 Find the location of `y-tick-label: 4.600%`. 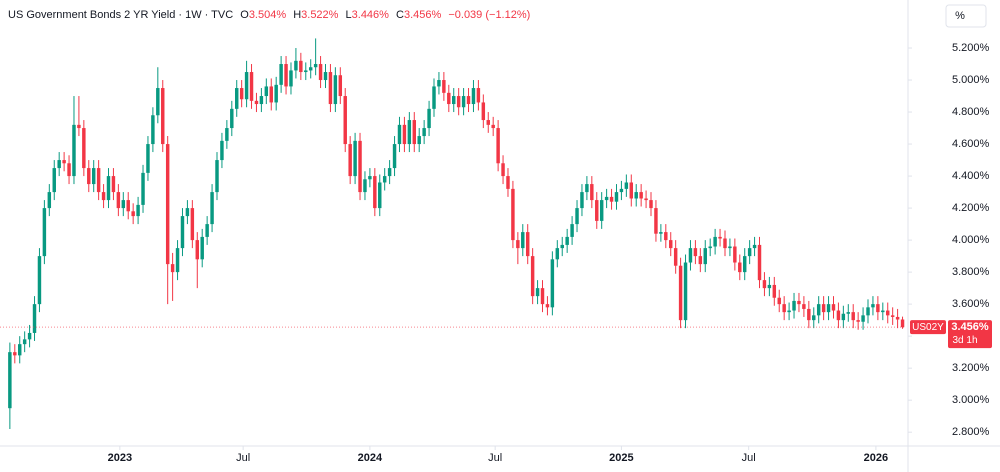

y-tick-label: 4.600% is located at coordinates (971, 144).